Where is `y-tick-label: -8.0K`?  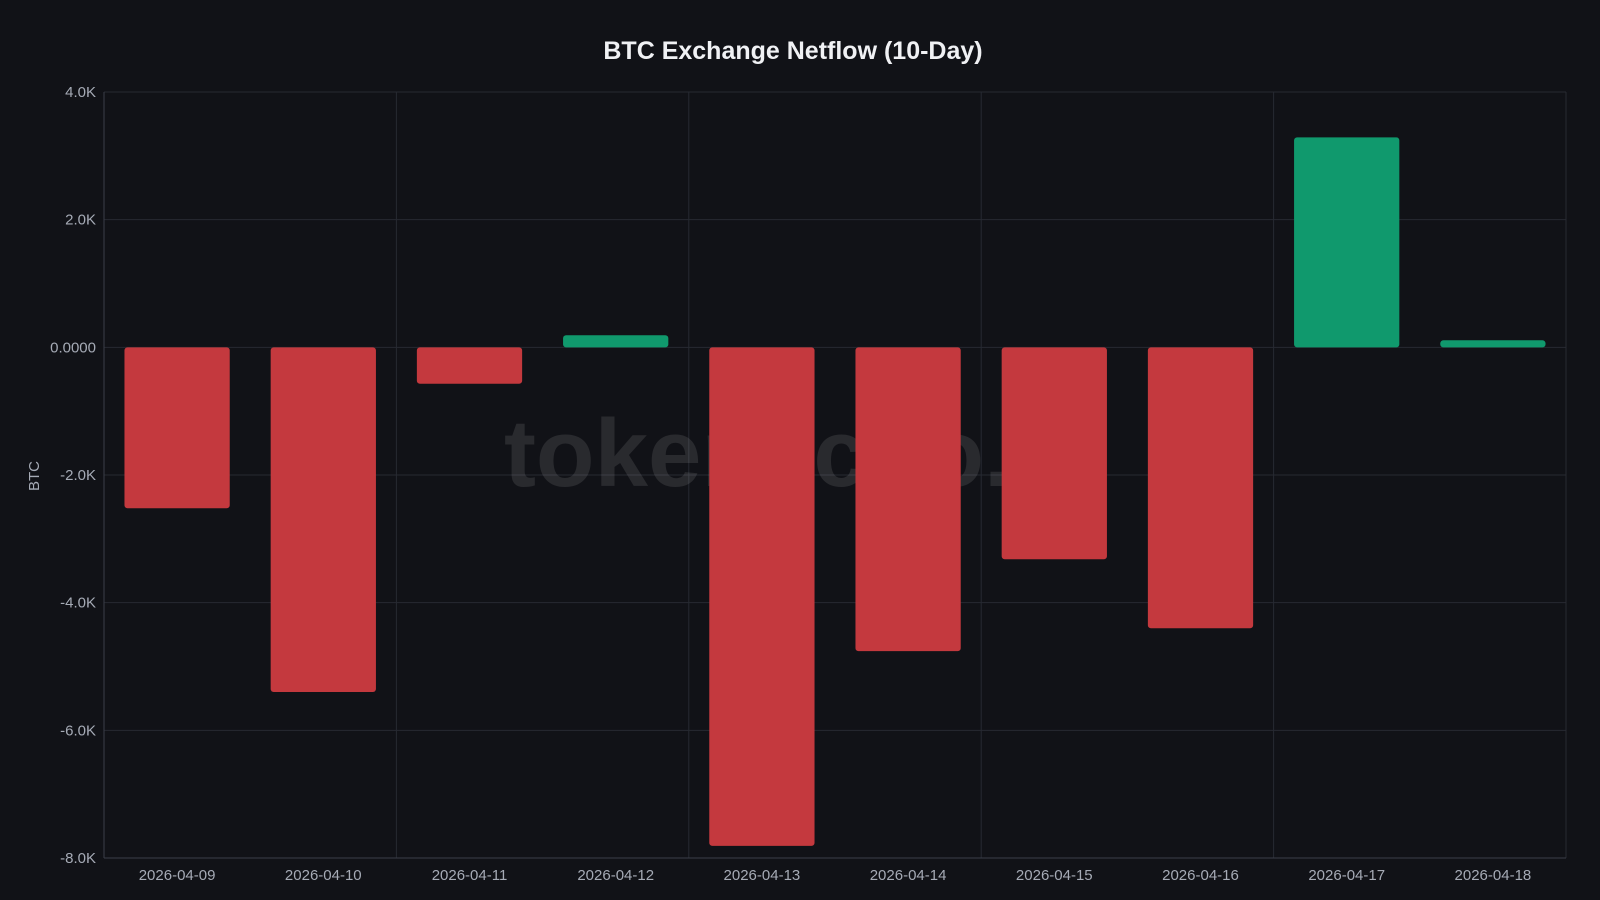
y-tick-label: -8.0K is located at coordinates (78, 858).